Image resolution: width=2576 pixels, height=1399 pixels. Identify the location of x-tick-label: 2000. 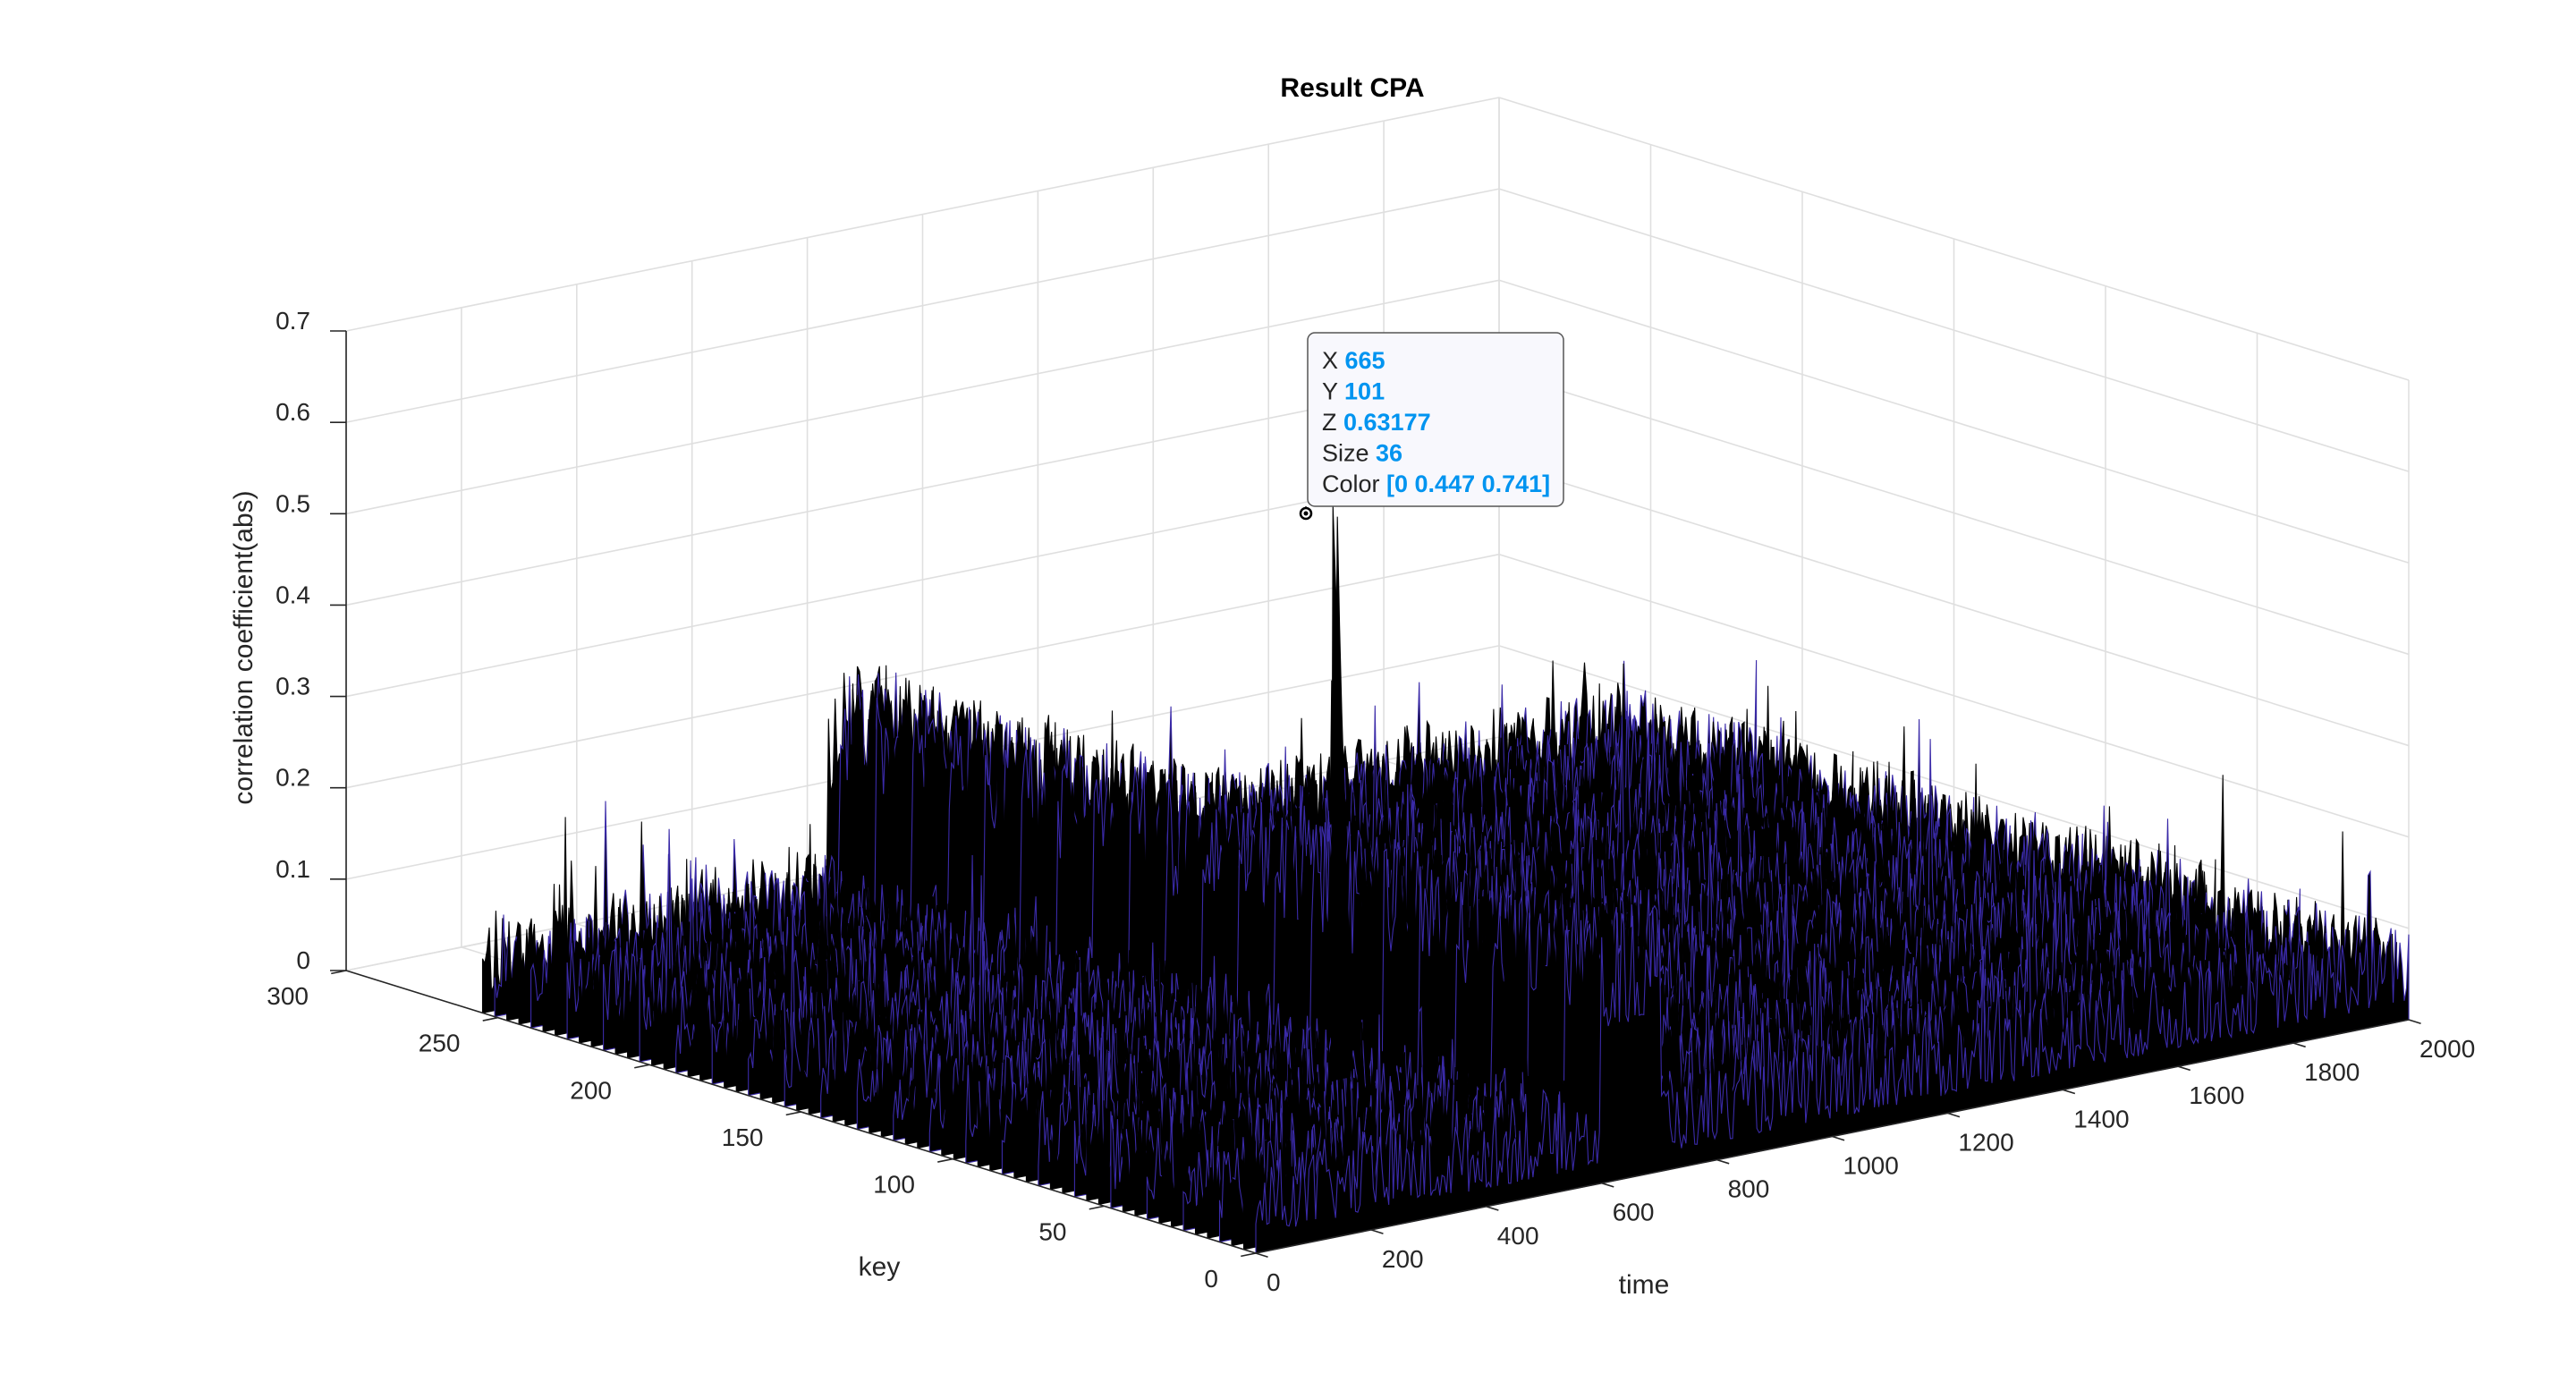
(2447, 1049).